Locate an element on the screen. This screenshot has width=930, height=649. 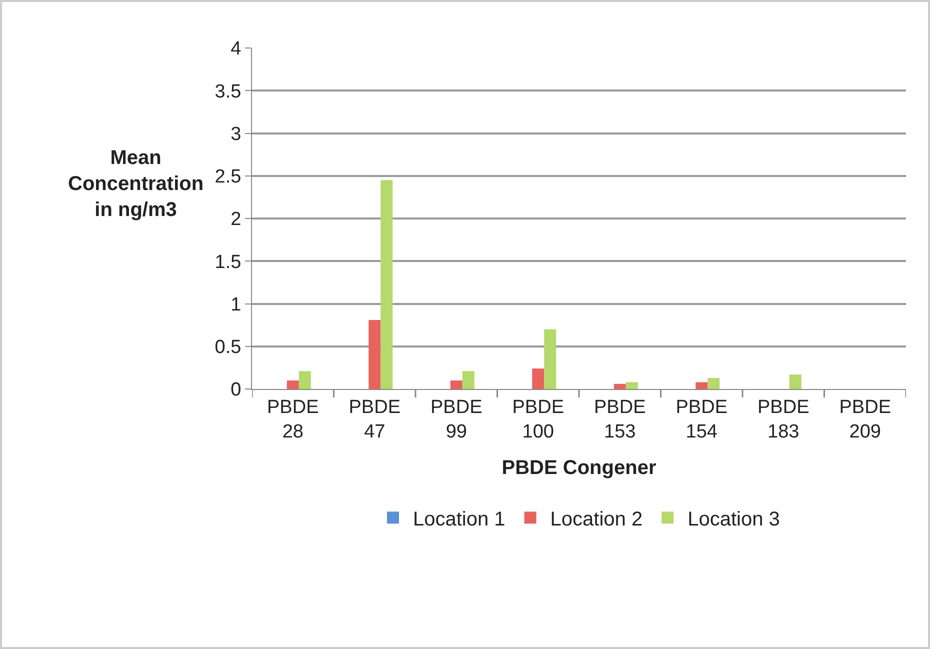
y-tick-label: 1.5 is located at coordinates (228, 262).